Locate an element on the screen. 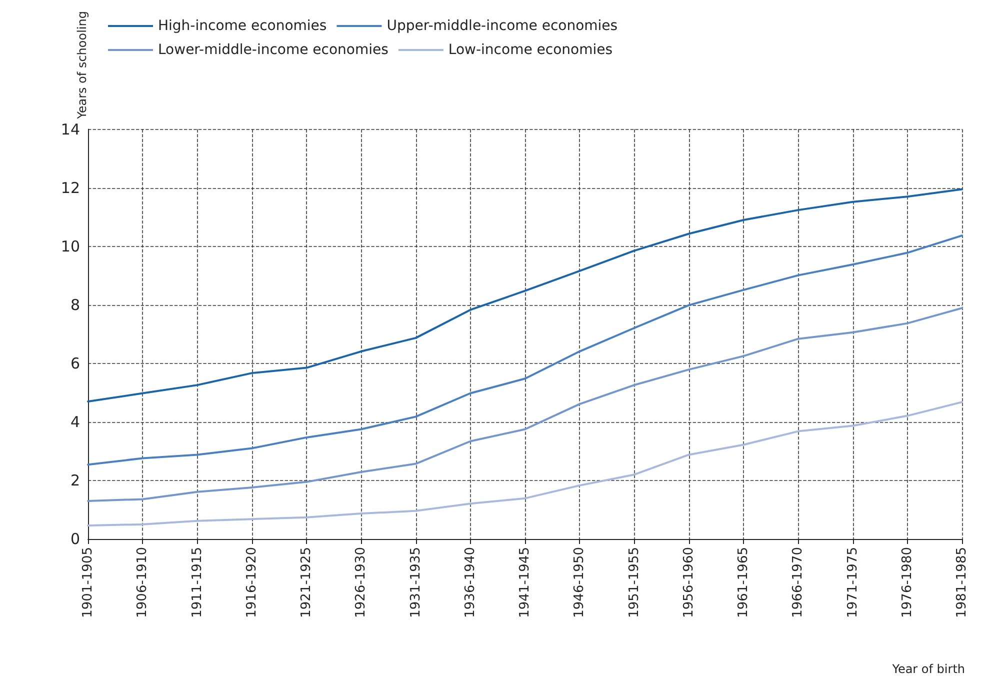  y-tick-label: 12 is located at coordinates (70, 187).